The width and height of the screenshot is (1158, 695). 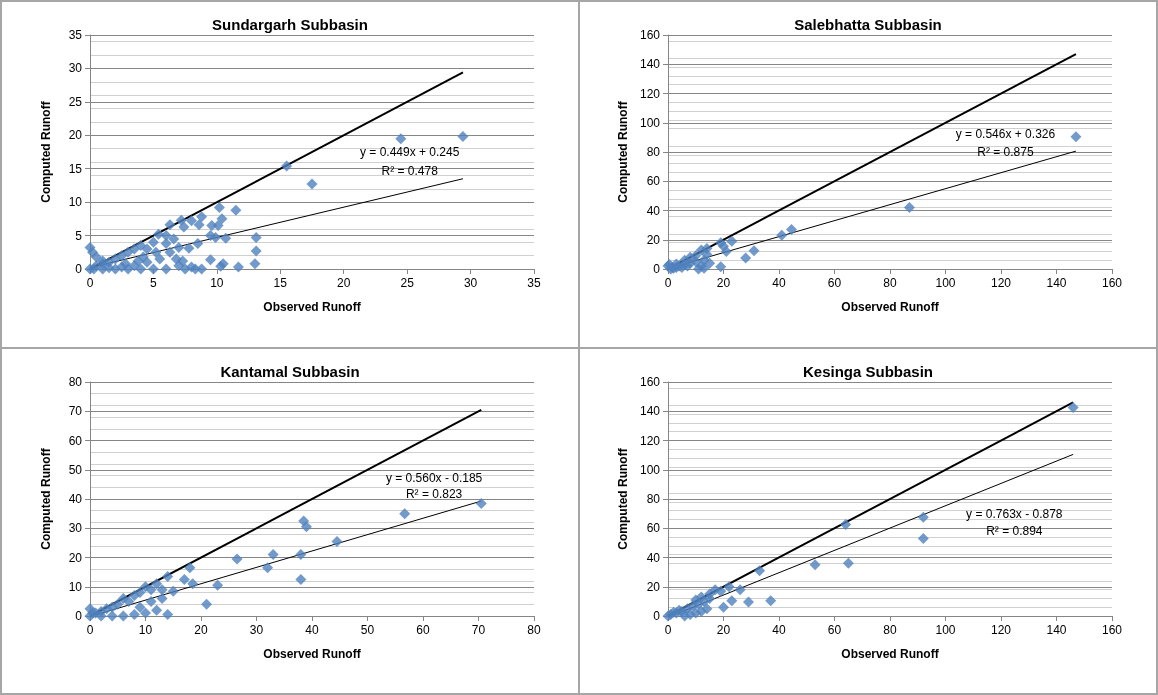 What do you see at coordinates (407, 283) in the screenshot?
I see `x-tick-label: 25` at bounding box center [407, 283].